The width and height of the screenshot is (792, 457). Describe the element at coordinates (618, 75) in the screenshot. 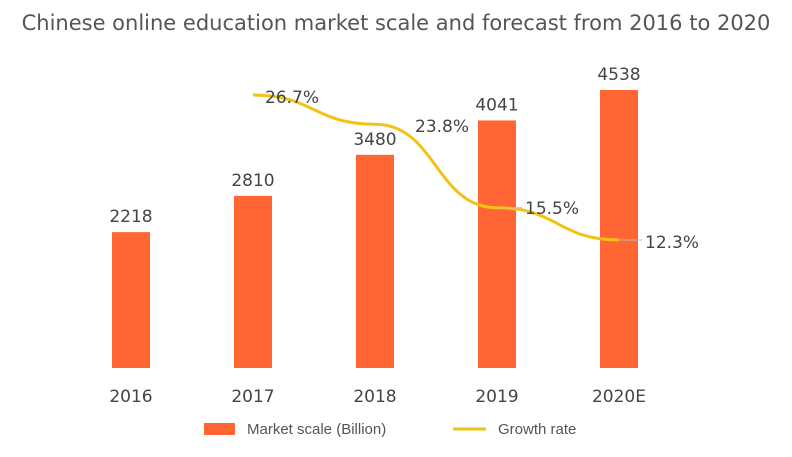

I see `bar-value-label: 4538` at that location.